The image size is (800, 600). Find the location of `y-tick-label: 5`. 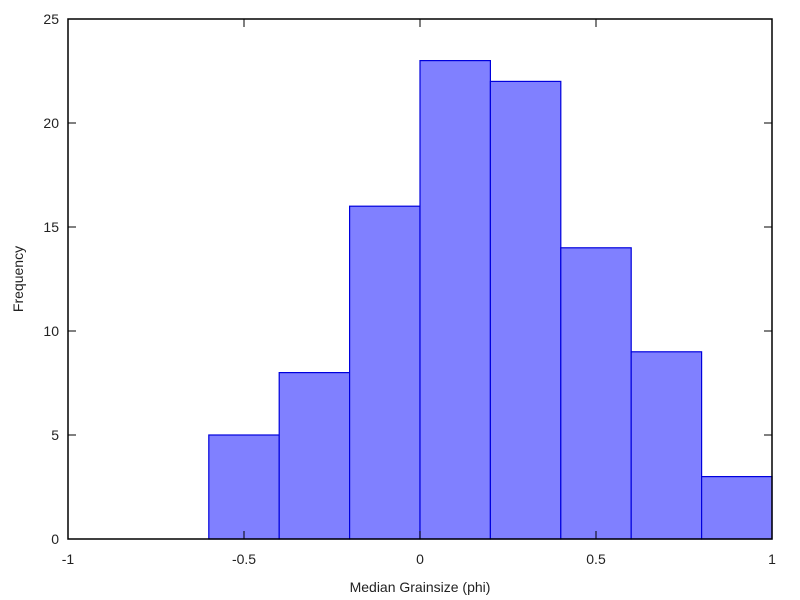

y-tick-label: 5 is located at coordinates (55, 435).